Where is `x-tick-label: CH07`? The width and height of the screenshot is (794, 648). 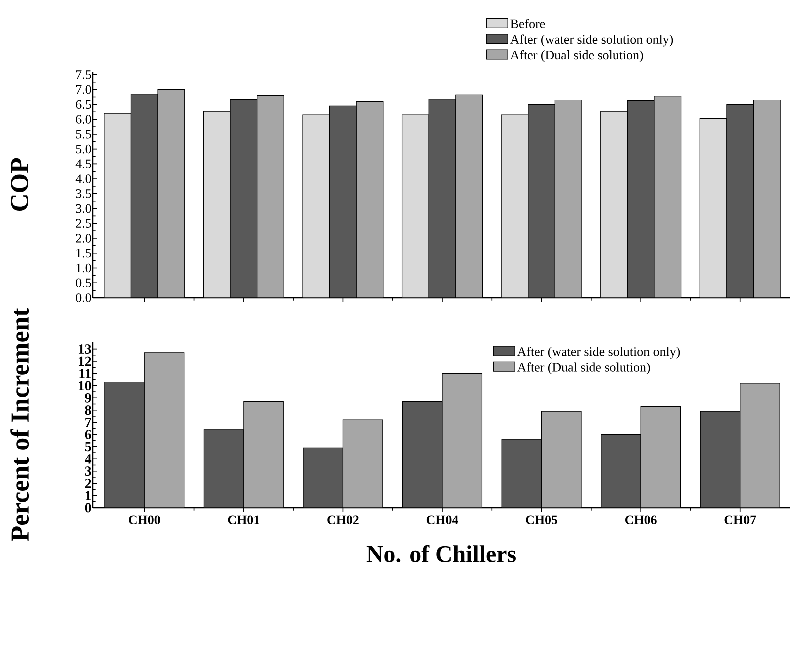 x-tick-label: CH07 is located at coordinates (740, 520).